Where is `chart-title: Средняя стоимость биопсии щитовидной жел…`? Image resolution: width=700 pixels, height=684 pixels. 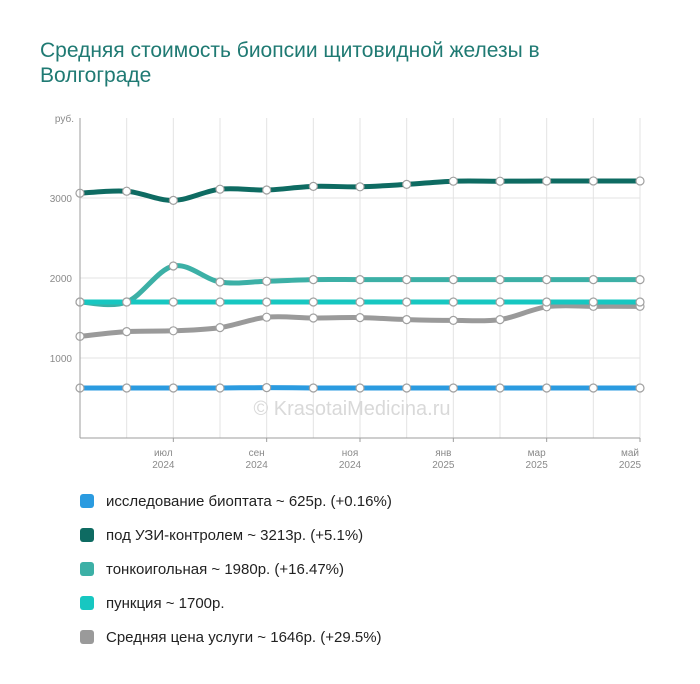 chart-title: Средняя стоимость биопсии щитовидной жел… is located at coordinates (290, 63).